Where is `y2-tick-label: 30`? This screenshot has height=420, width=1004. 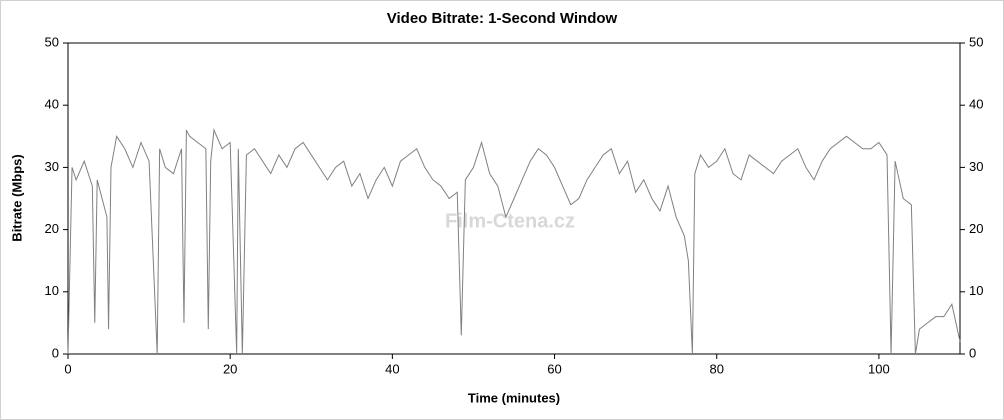
y2-tick-label: 30 is located at coordinates (976, 166).